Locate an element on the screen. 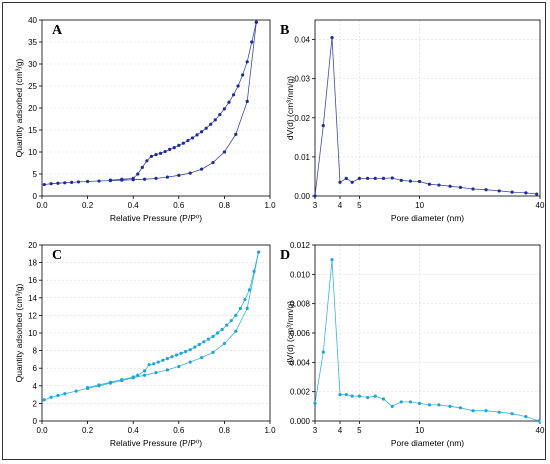 The height and width of the screenshot is (464, 550). y-tick-label: 0.012 is located at coordinates (300, 245).